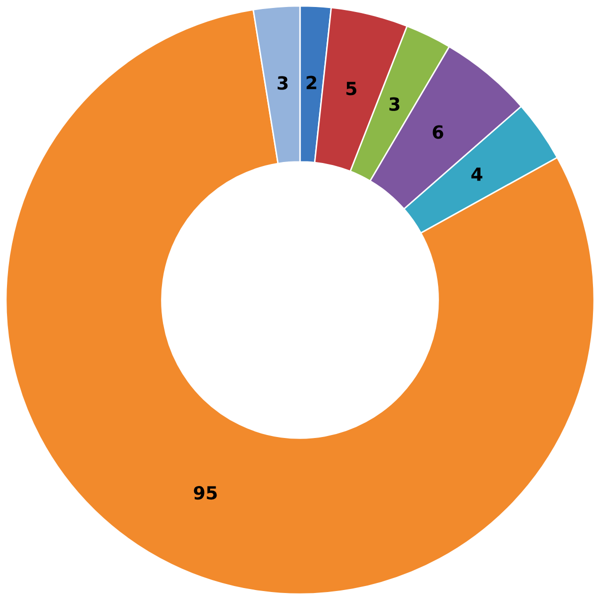 This screenshot has width=600, height=600. I want to click on data-label: 6, so click(438, 132).